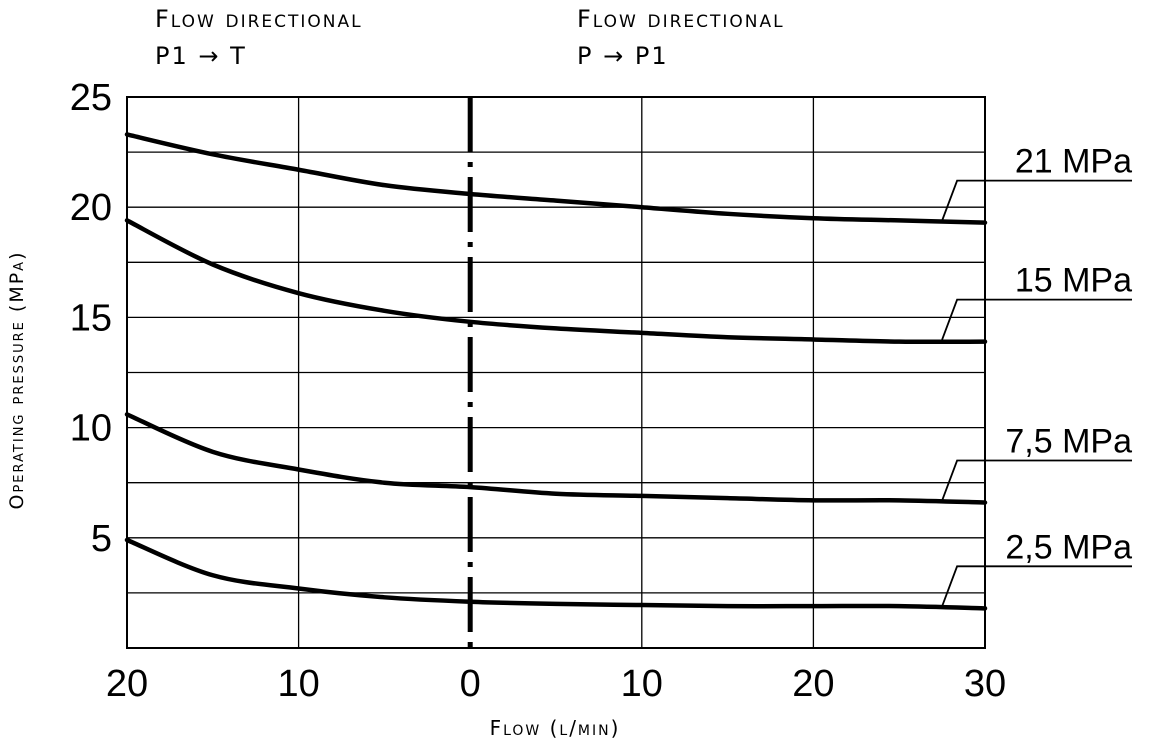  What do you see at coordinates (259, 19) in the screenshot?
I see `left-region-label-line1: Flow directional` at bounding box center [259, 19].